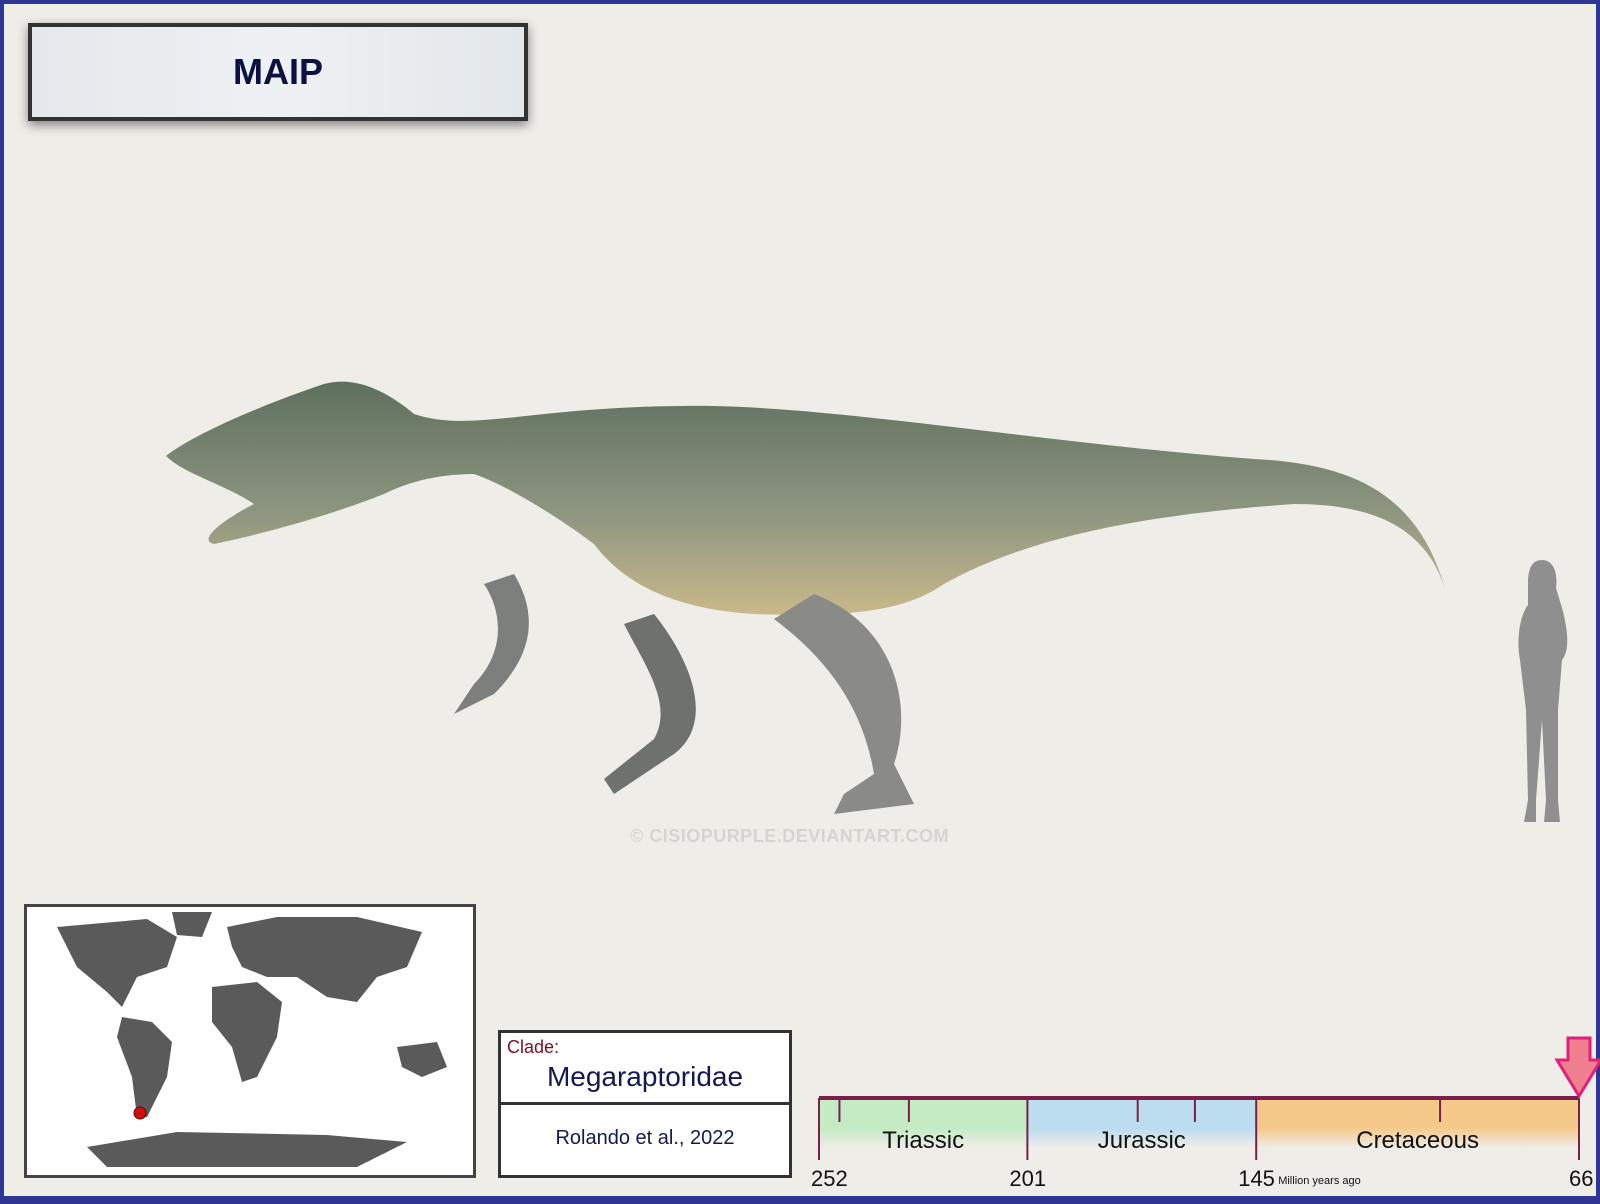  What do you see at coordinates (645, 1138) in the screenshot?
I see `clade-reference: Rolando et al., 2022` at bounding box center [645, 1138].